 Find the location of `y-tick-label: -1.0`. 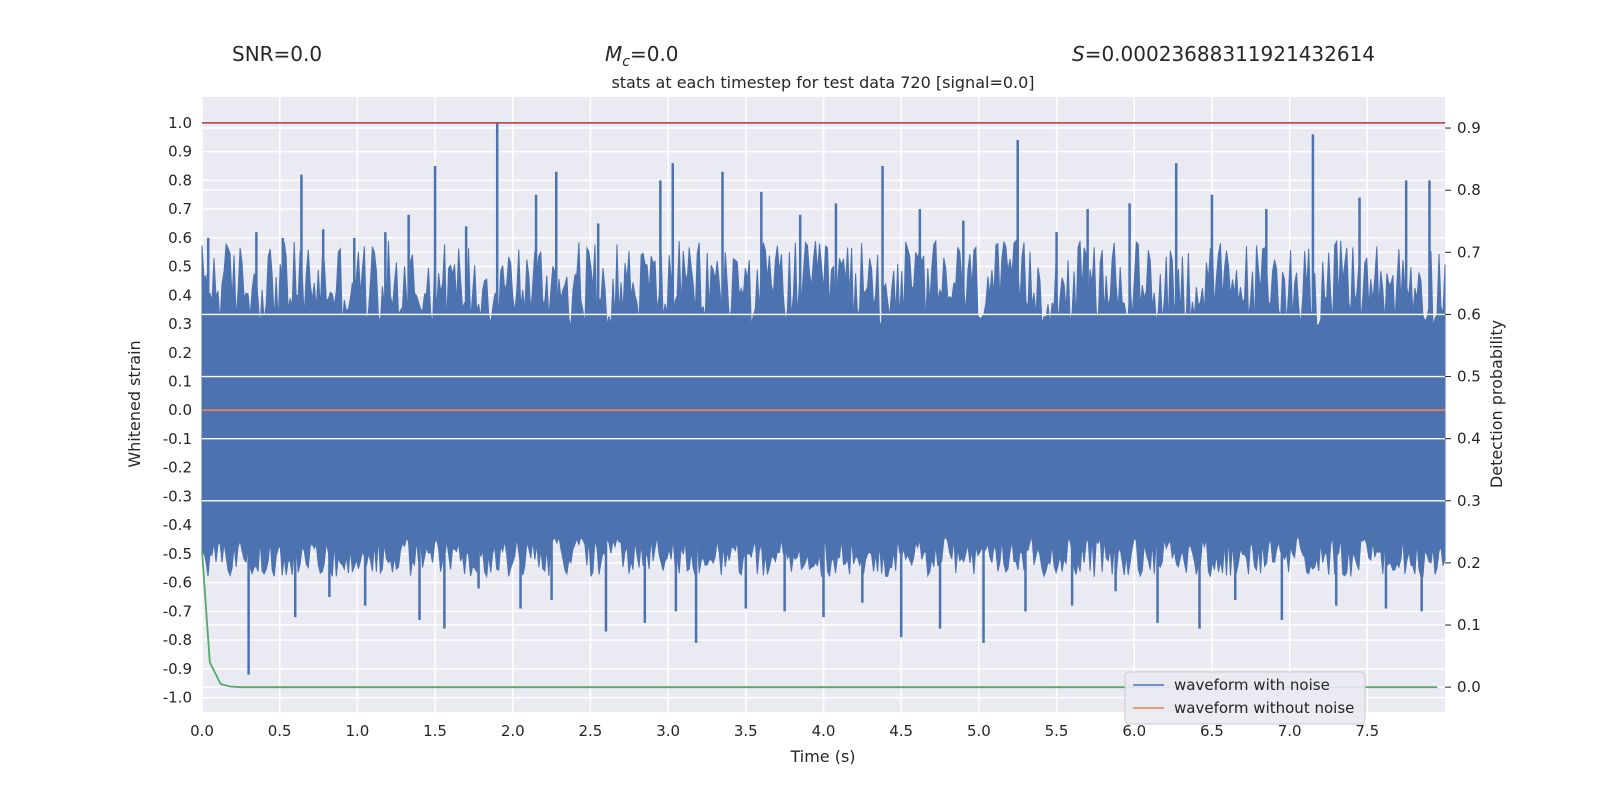

y-tick-label: -1.0 is located at coordinates (177, 698).